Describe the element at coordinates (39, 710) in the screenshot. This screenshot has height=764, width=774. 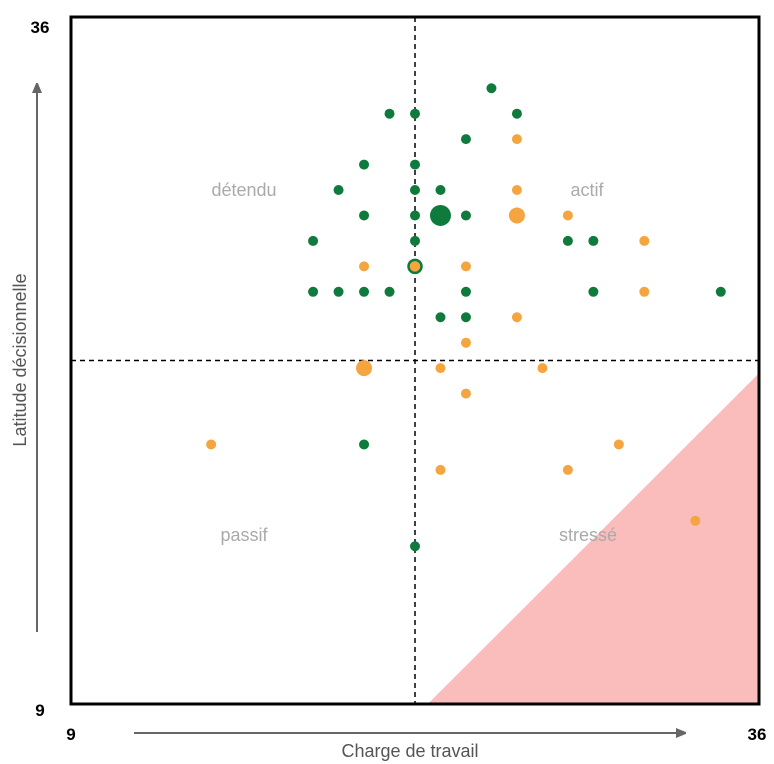
I see `y-tick-label-min: 9` at that location.